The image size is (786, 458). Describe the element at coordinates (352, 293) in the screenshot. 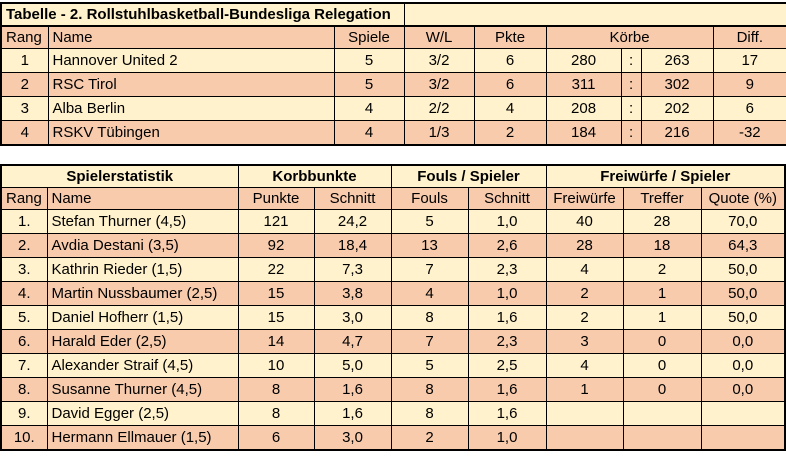

I see `cell-points-avg: 3,8` at that location.